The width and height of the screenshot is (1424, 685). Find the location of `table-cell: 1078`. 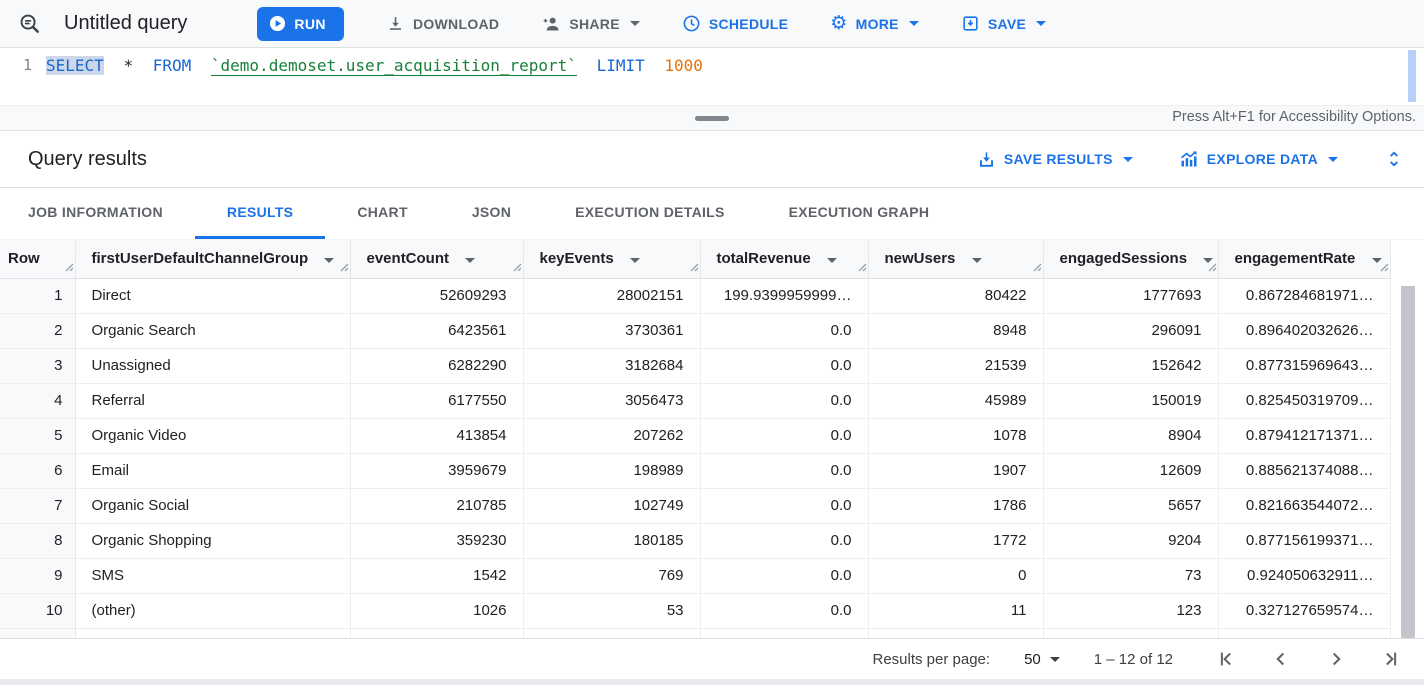

table-cell: 1078 is located at coordinates (956, 436).